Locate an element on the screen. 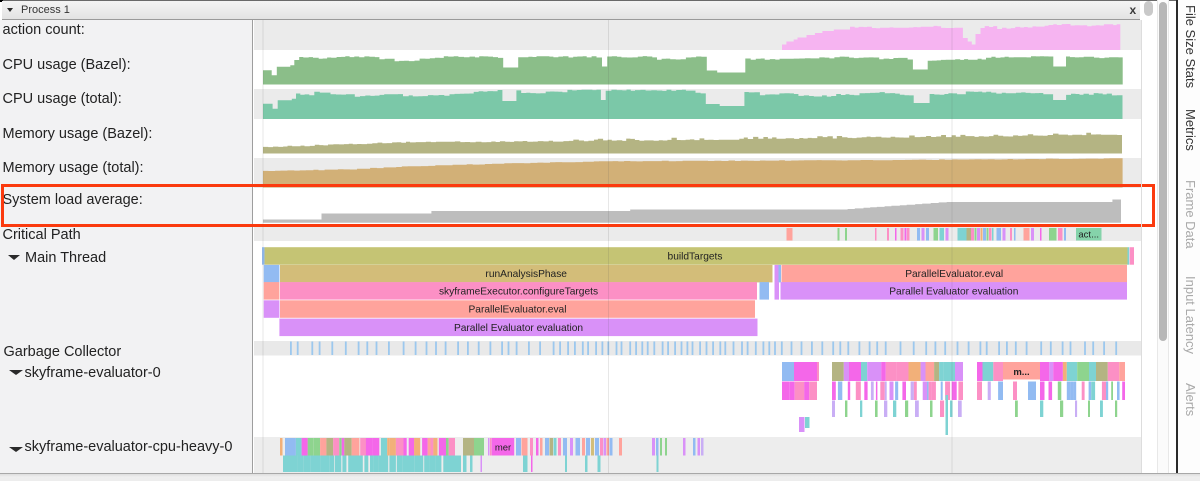  svg-text: buildTargets is located at coordinates (695, 256).